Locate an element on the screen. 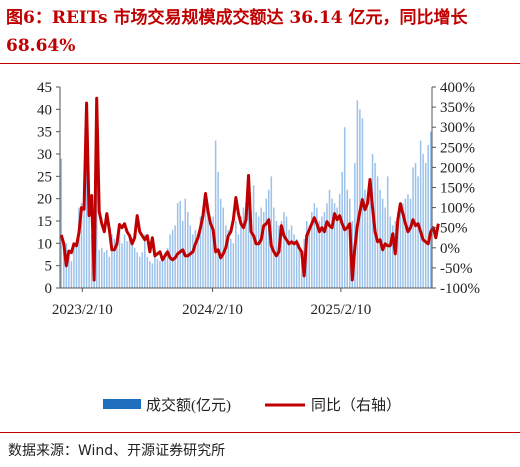 The height and width of the screenshot is (467, 520). legend-line-label: 同比（右轴） is located at coordinates (356, 405).